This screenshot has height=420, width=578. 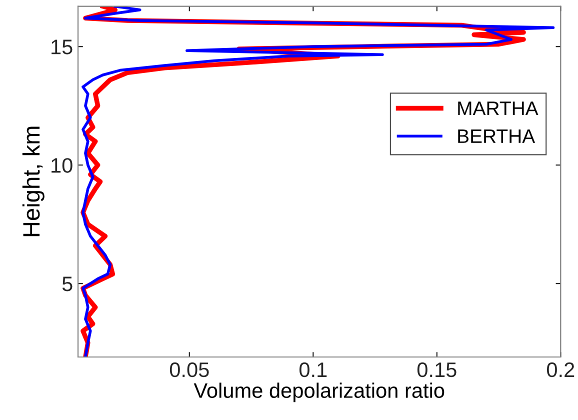 What do you see at coordinates (498, 109) in the screenshot?
I see `legend-label: MARTHA` at bounding box center [498, 109].